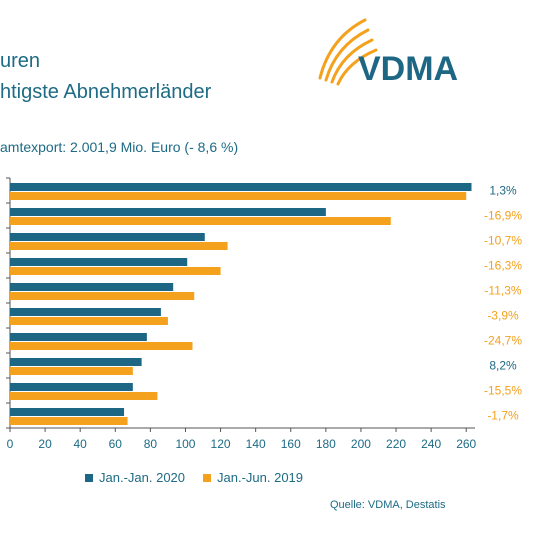 The width and height of the screenshot is (540, 540). Describe the element at coordinates (503, 241) in the screenshot. I see `change-label: -10,7%` at that location.